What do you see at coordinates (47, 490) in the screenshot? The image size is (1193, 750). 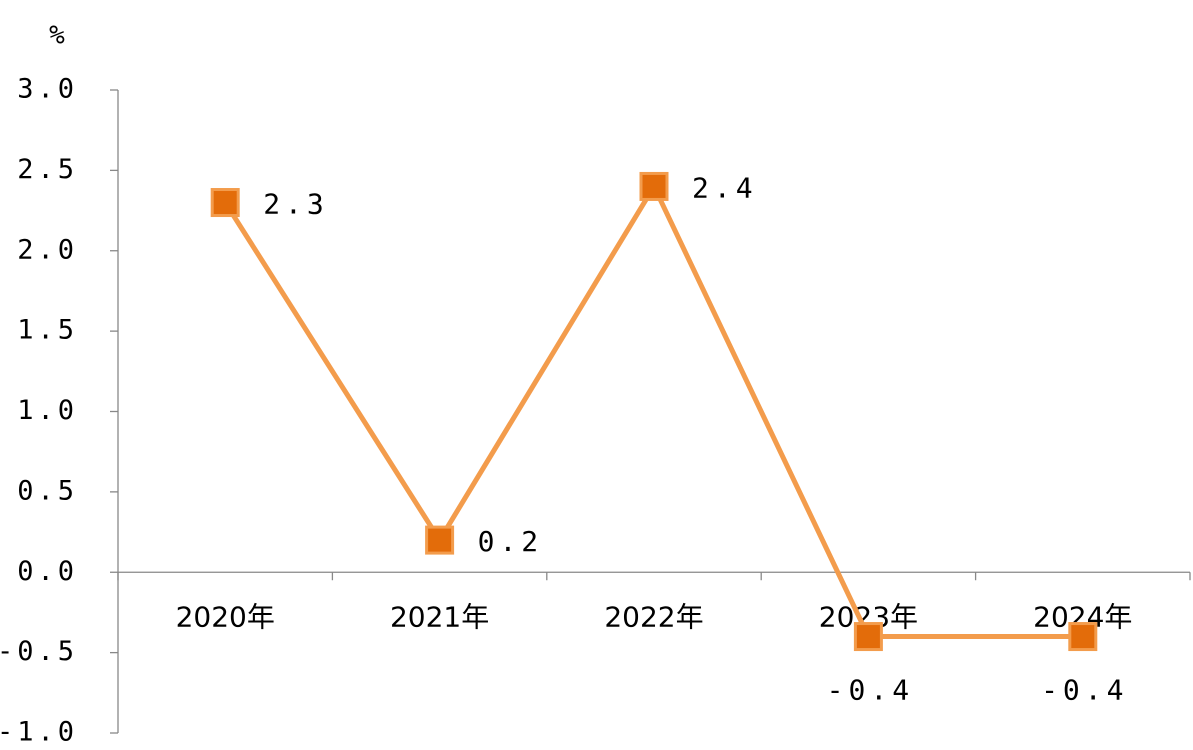 I see `y-tick-label: 0.5` at bounding box center [47, 490].